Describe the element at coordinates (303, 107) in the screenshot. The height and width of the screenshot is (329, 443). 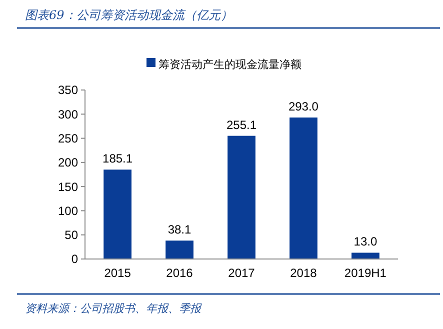
I see `text: 293.0` at that location.